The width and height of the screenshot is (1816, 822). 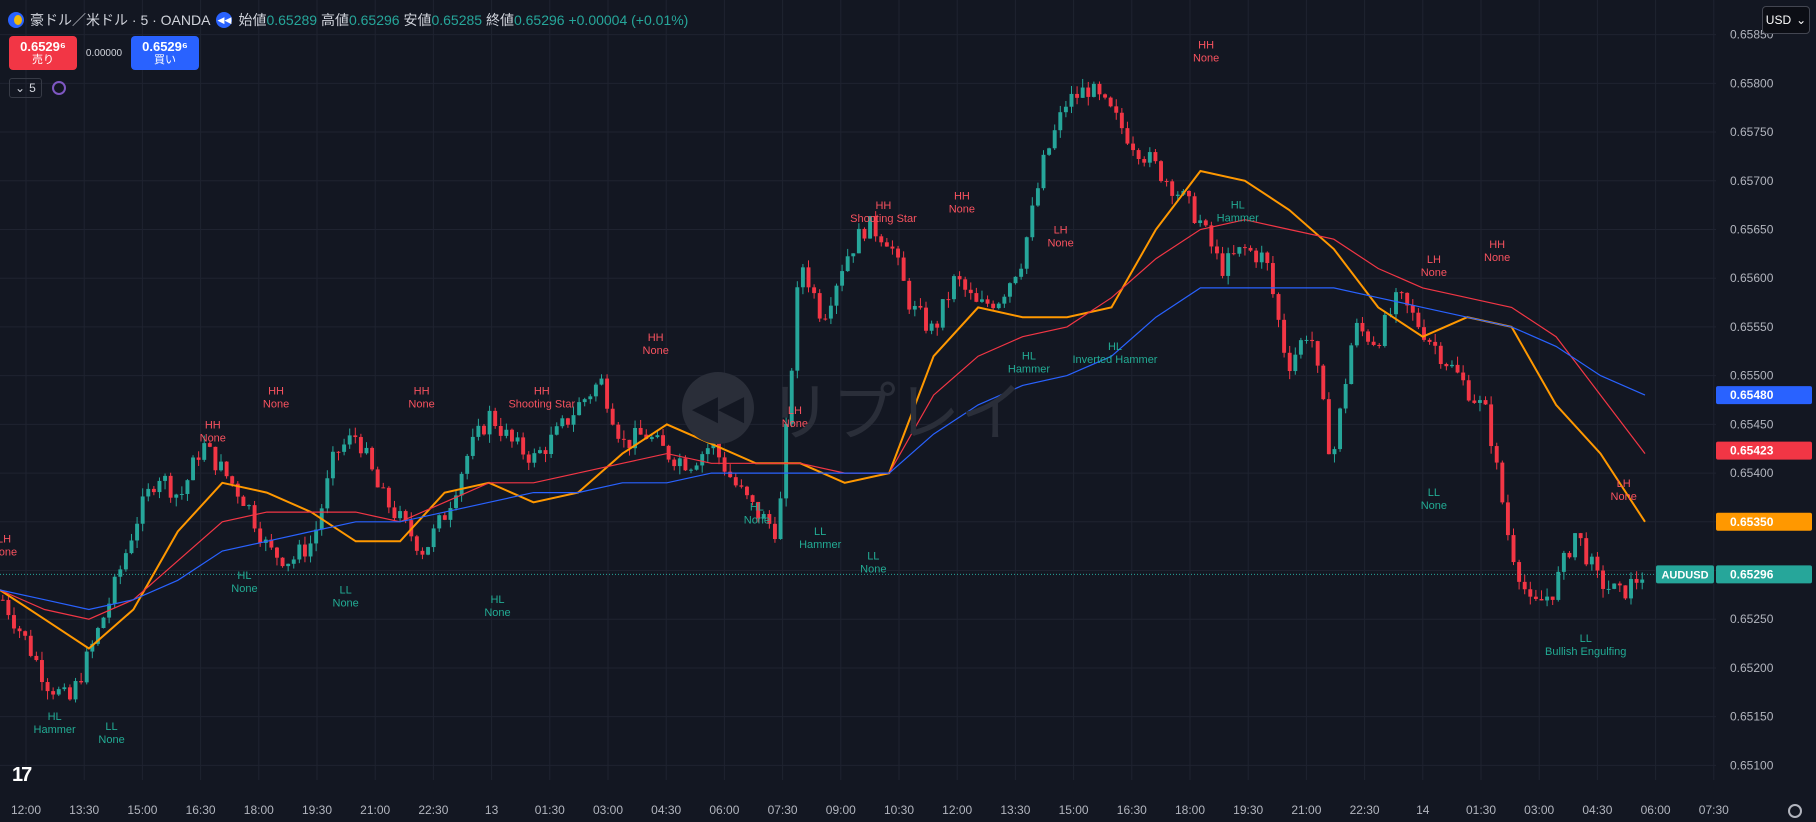 What do you see at coordinates (1238, 219) in the screenshot?
I see `pattern-name: Hammer` at bounding box center [1238, 219].